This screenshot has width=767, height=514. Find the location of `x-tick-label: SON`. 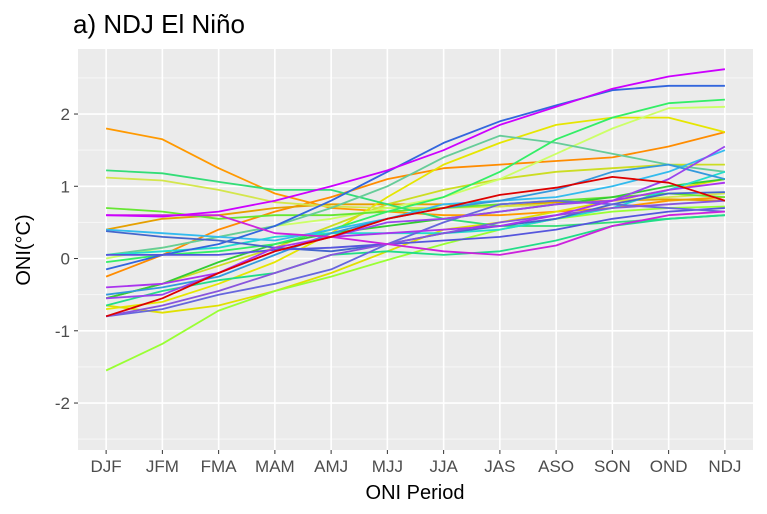

x-tick-label: SON is located at coordinates (612, 466).